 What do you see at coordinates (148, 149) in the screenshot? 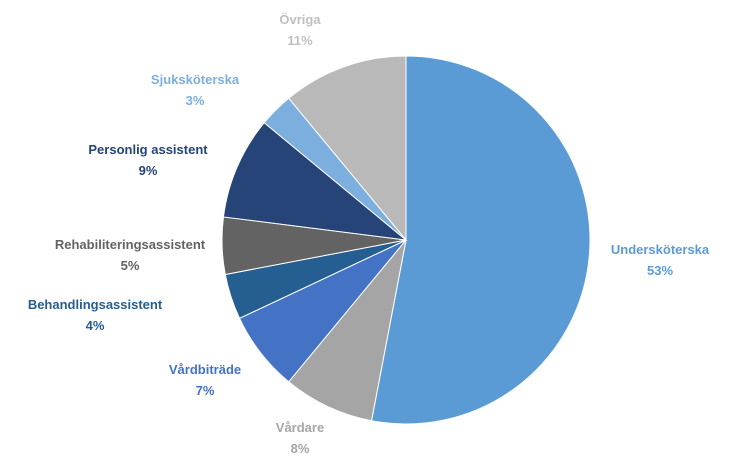
I see `category-label: Personlig assistent` at bounding box center [148, 149].